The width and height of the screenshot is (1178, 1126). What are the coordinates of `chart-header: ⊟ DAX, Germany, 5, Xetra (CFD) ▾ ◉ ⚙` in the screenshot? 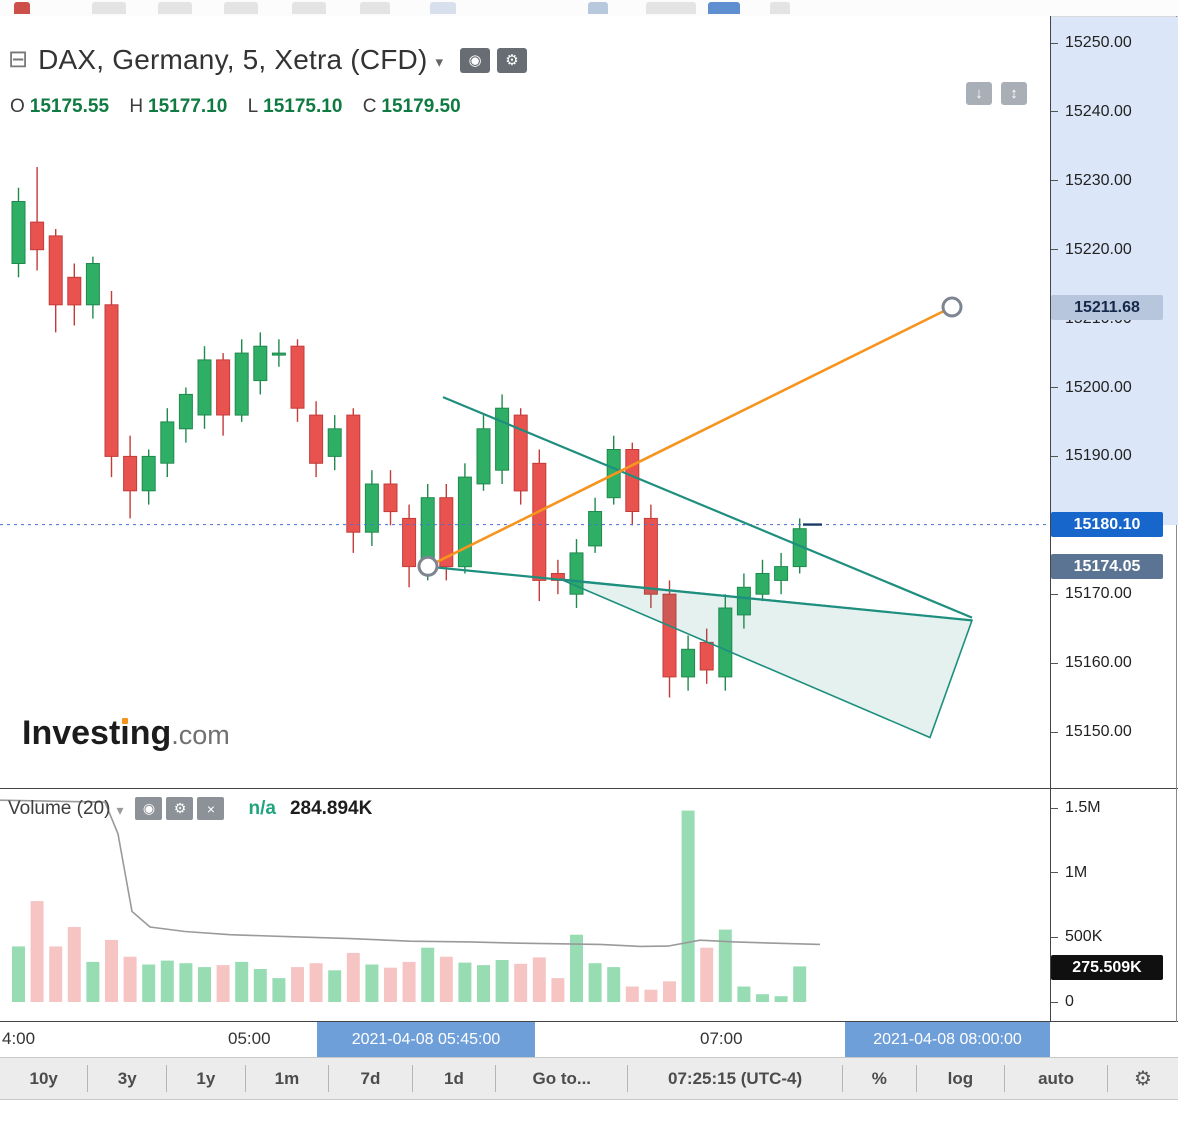 It's located at (268, 60).